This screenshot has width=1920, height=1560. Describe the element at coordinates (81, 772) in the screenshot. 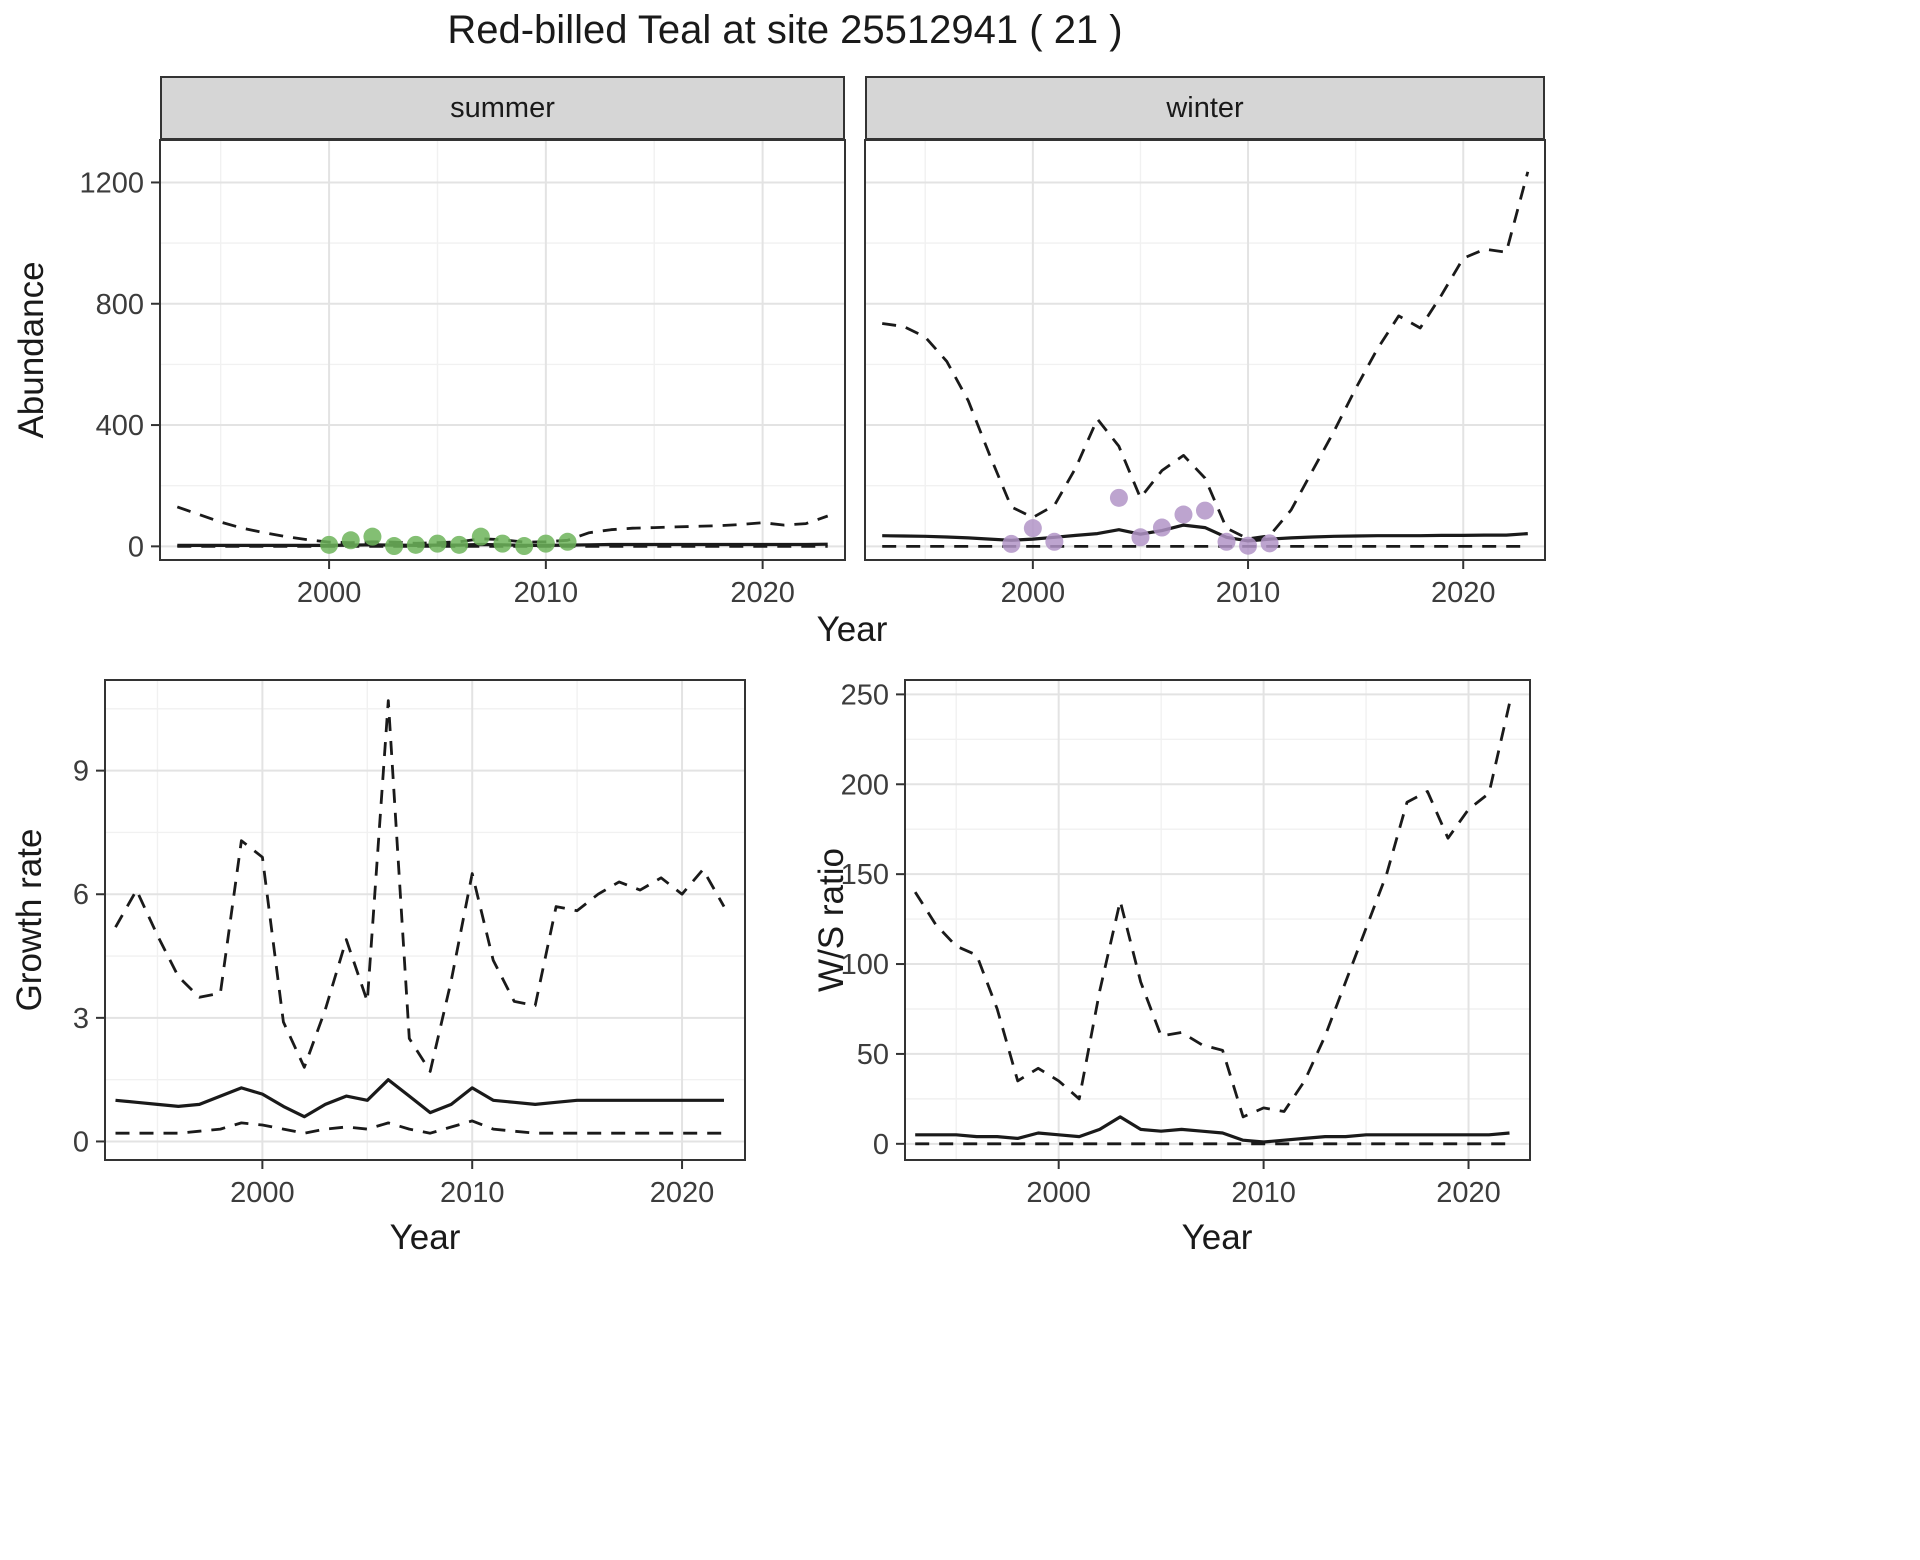

I see `y-tick-label: 9` at that location.